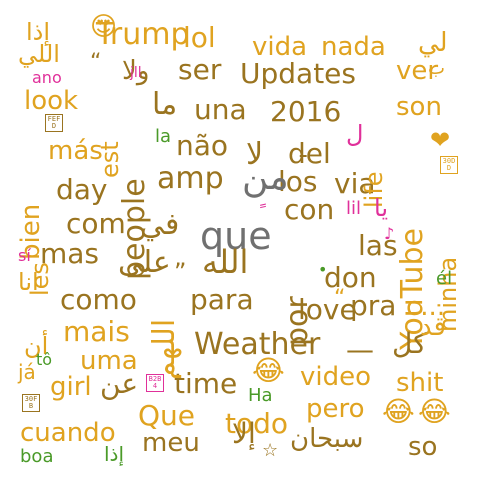  I want to click on cloud-word: الله, so click(225, 262).